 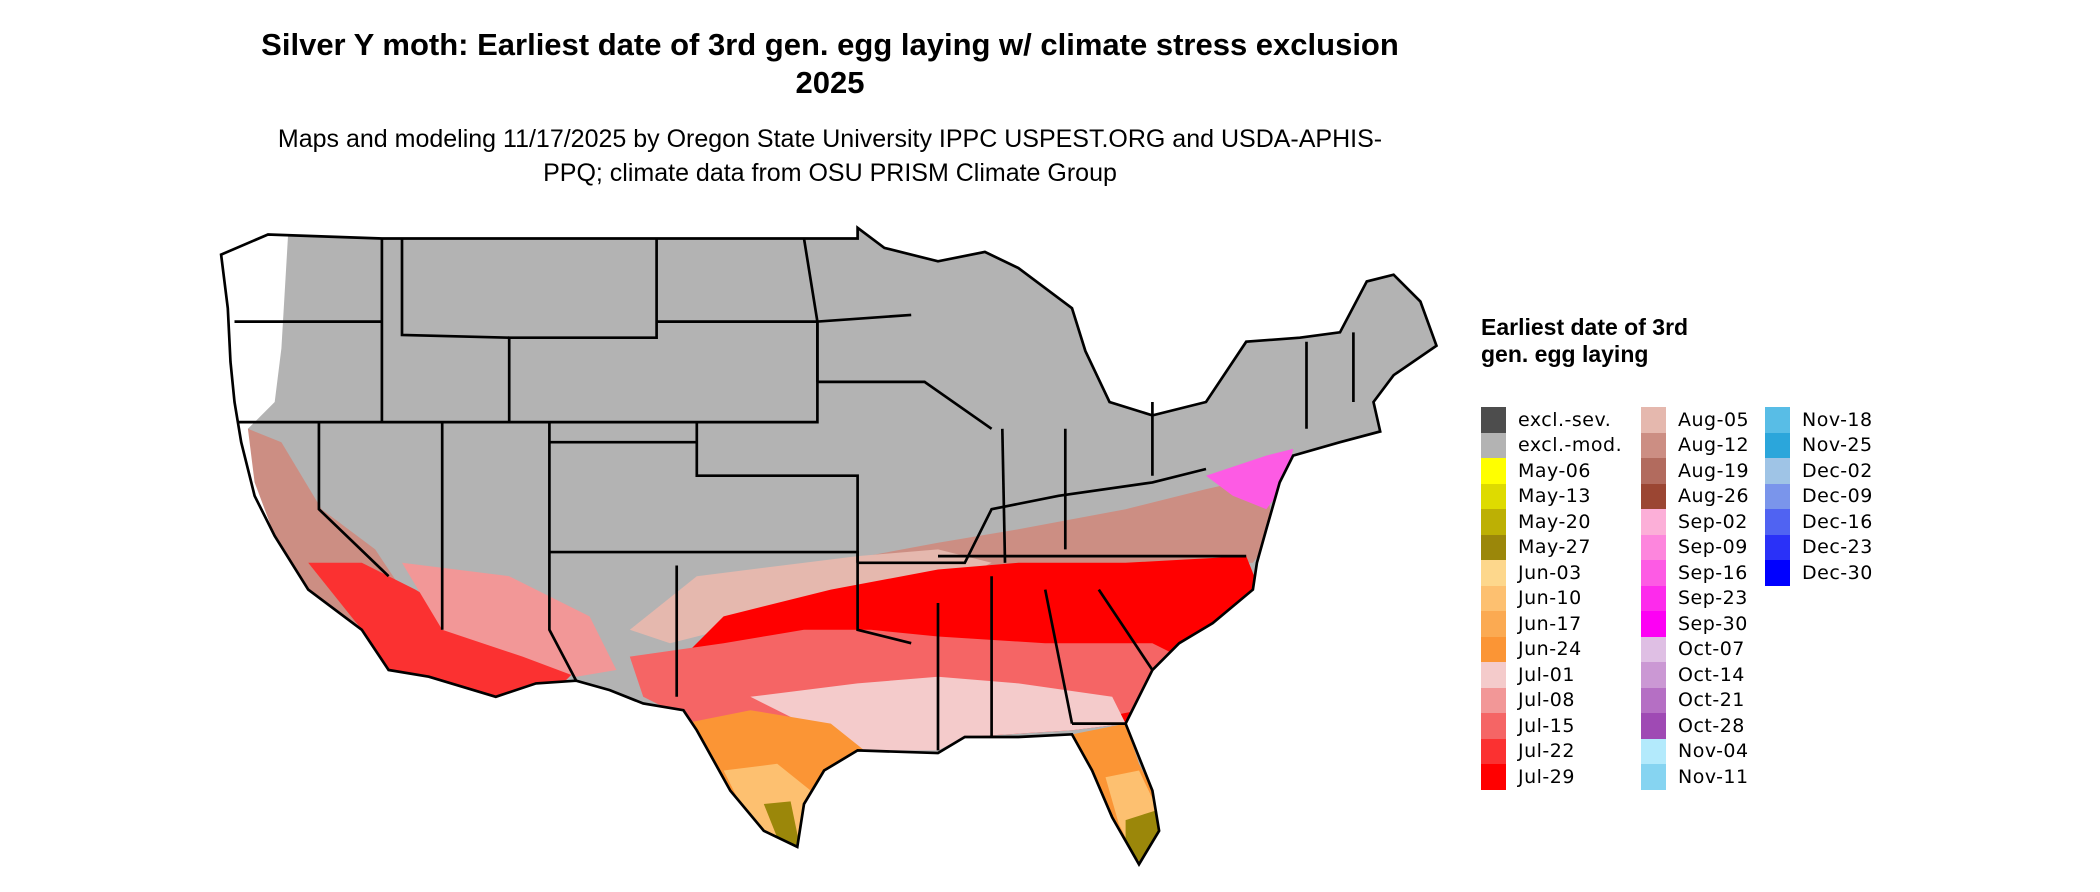 I want to click on legend-item: Oct-14, so click(x=1693, y=675).